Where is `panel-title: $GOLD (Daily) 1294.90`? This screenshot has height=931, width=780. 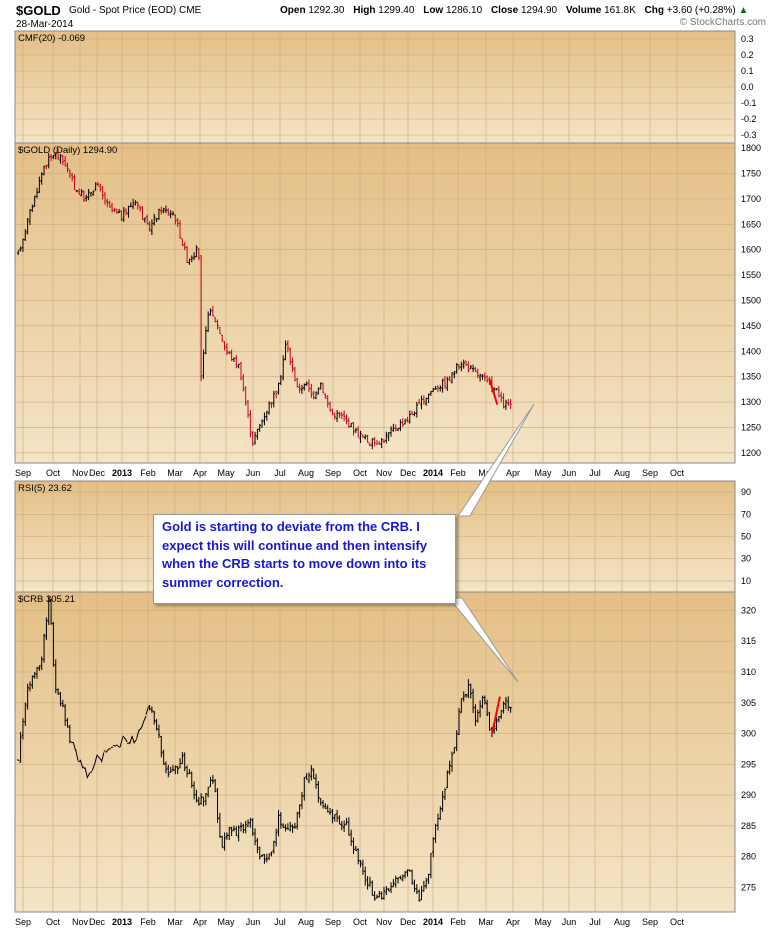
panel-title: $GOLD (Daily) 1294.90 is located at coordinates (67, 150).